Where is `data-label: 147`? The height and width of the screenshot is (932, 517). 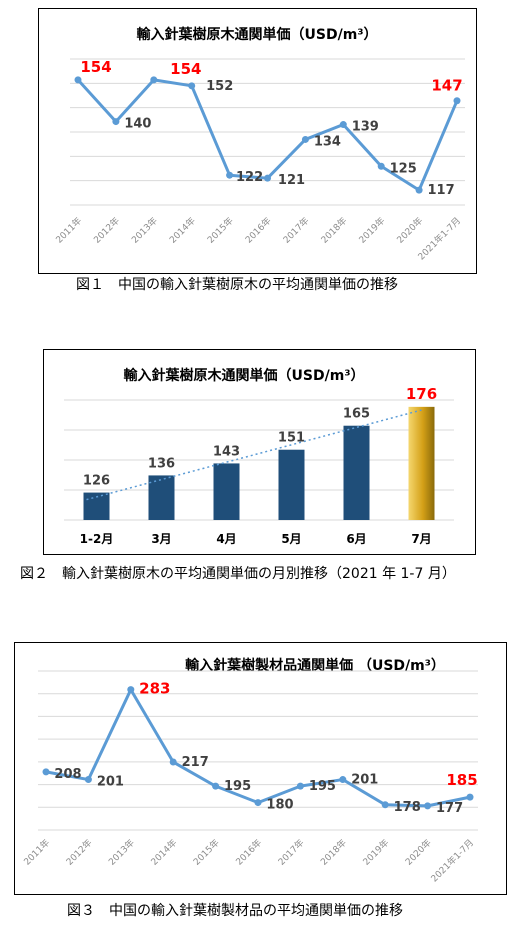
data-label: 147 is located at coordinates (446, 86).